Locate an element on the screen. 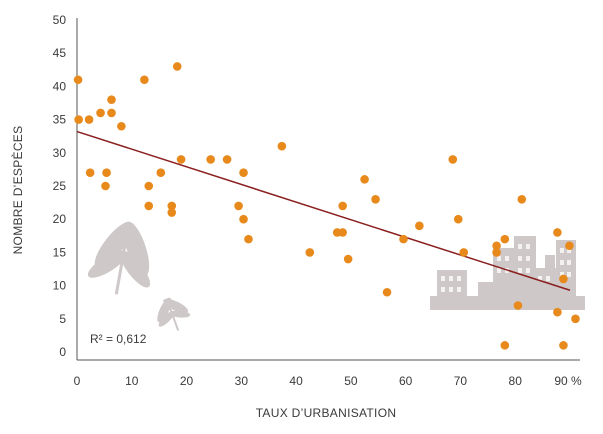 The image size is (603, 434). x-tick-label: 80 is located at coordinates (516, 381).